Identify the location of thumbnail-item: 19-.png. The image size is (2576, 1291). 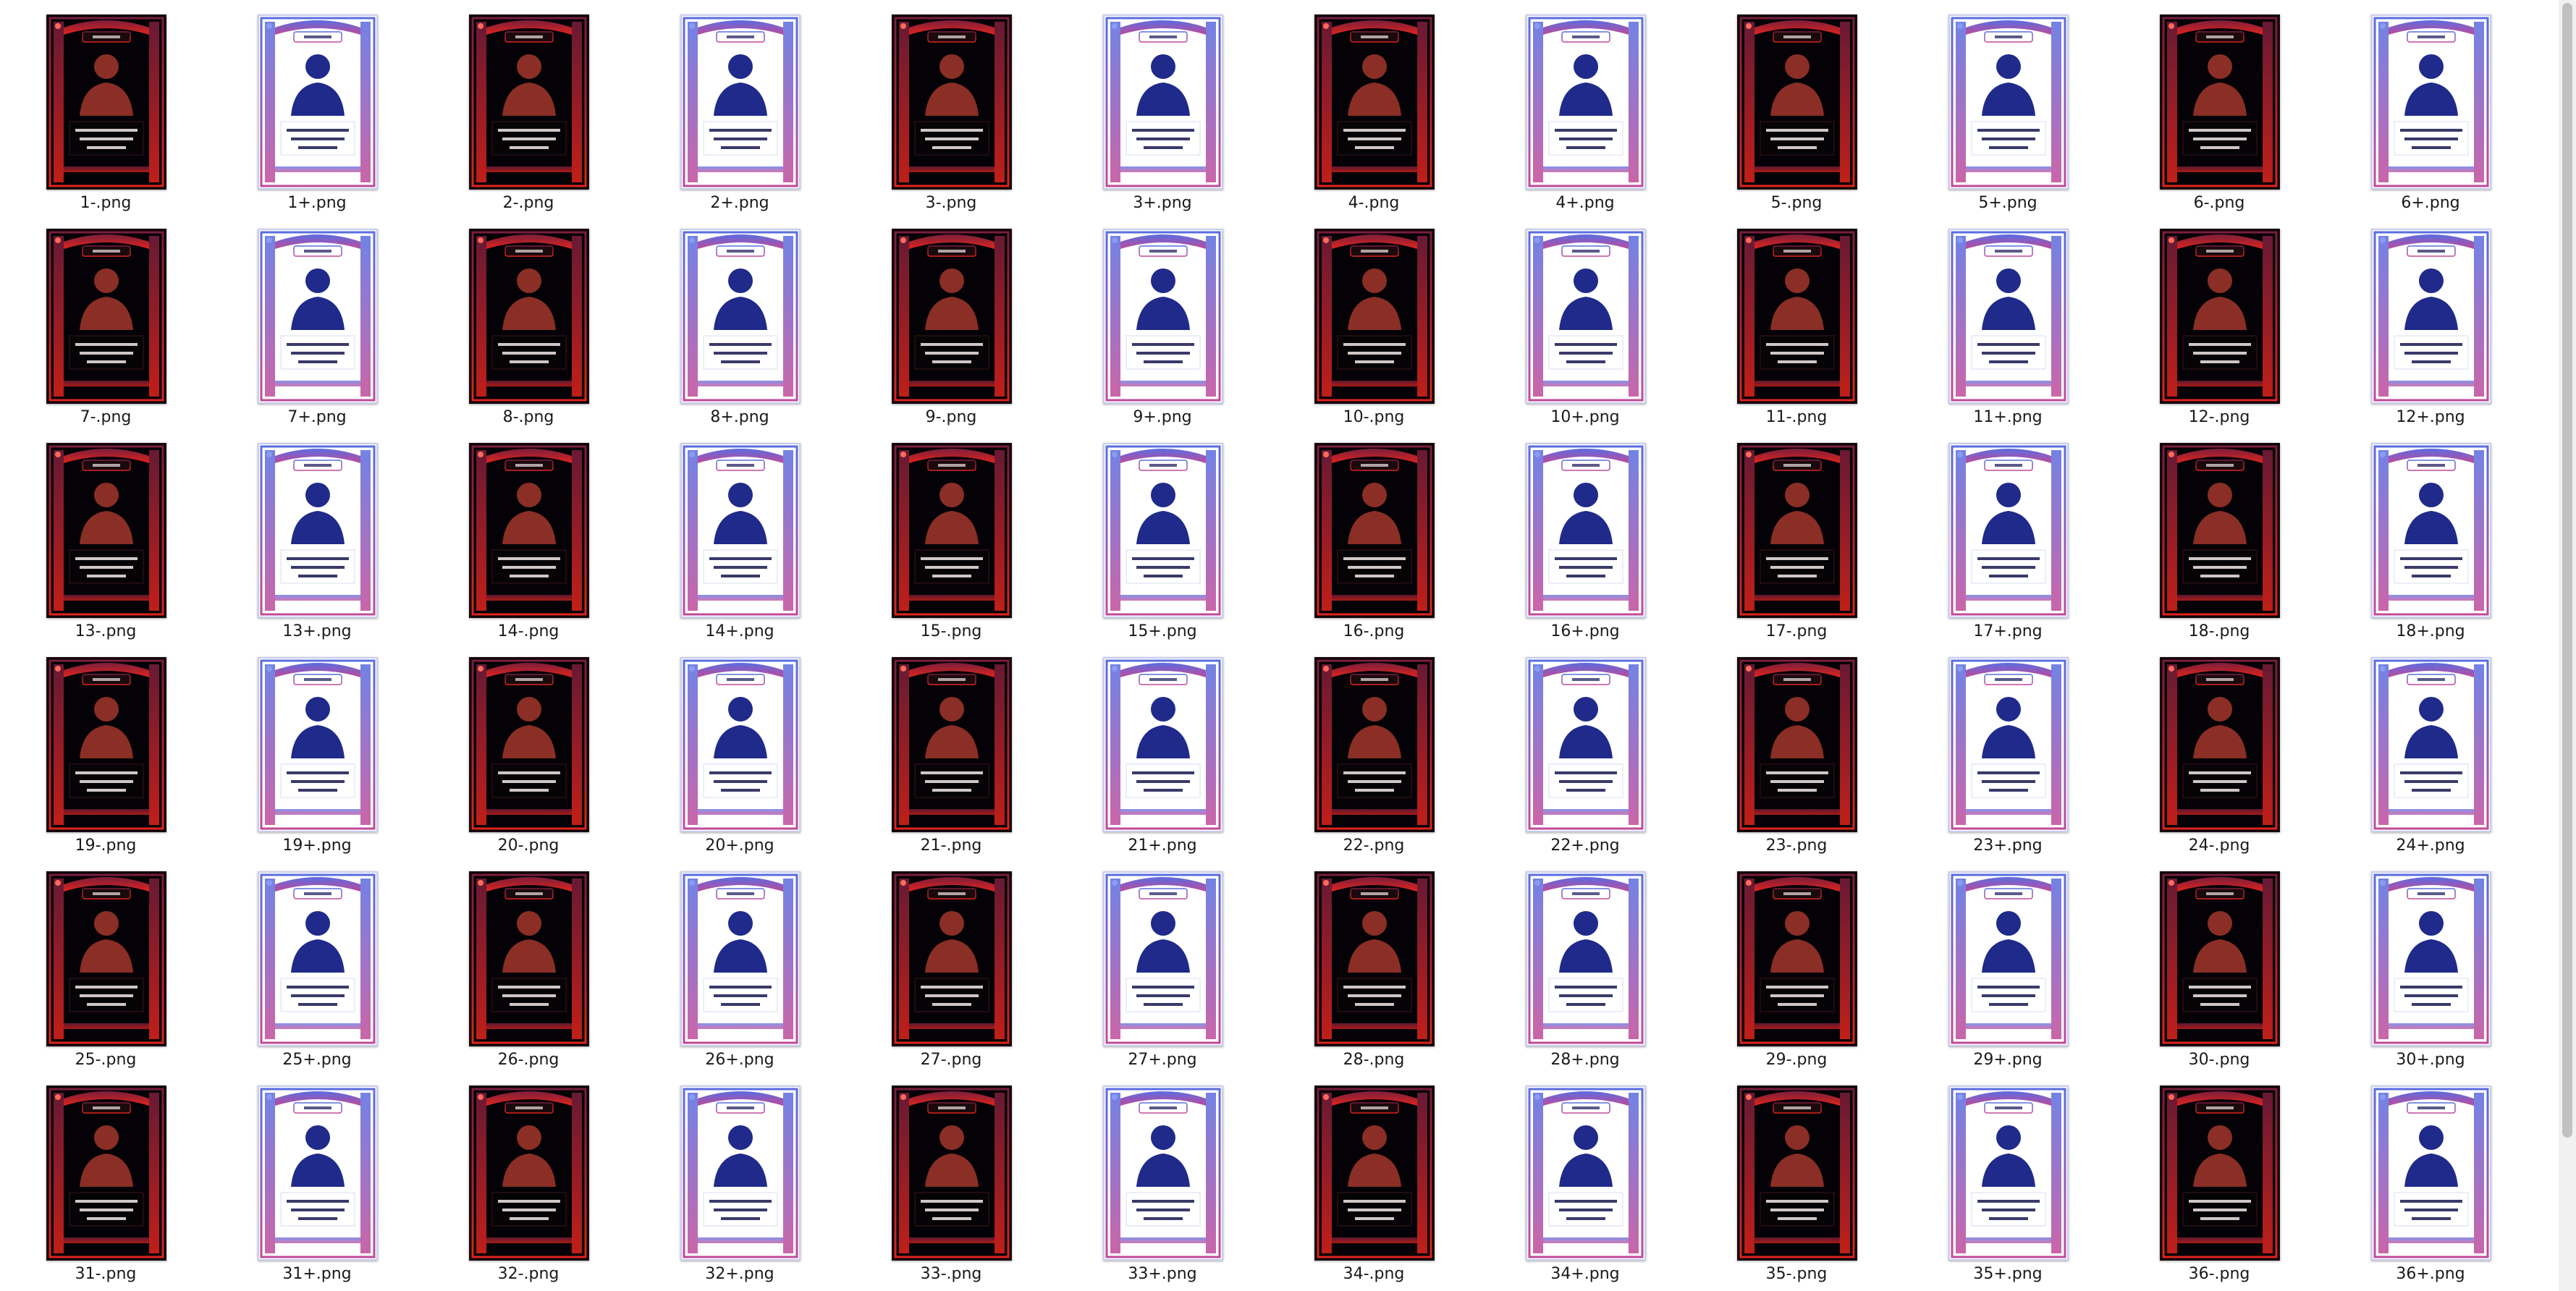
(106, 750).